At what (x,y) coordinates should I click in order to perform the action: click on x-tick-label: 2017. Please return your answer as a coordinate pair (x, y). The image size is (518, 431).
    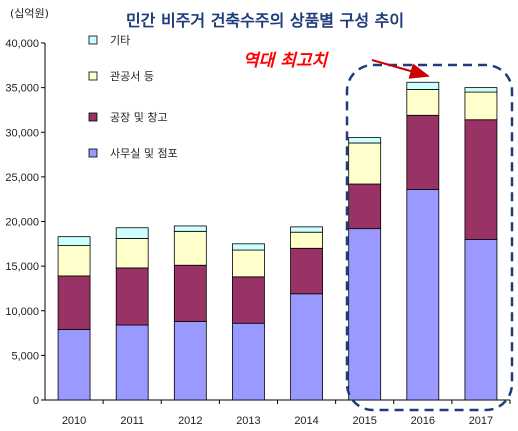
    Looking at the image, I should click on (481, 421).